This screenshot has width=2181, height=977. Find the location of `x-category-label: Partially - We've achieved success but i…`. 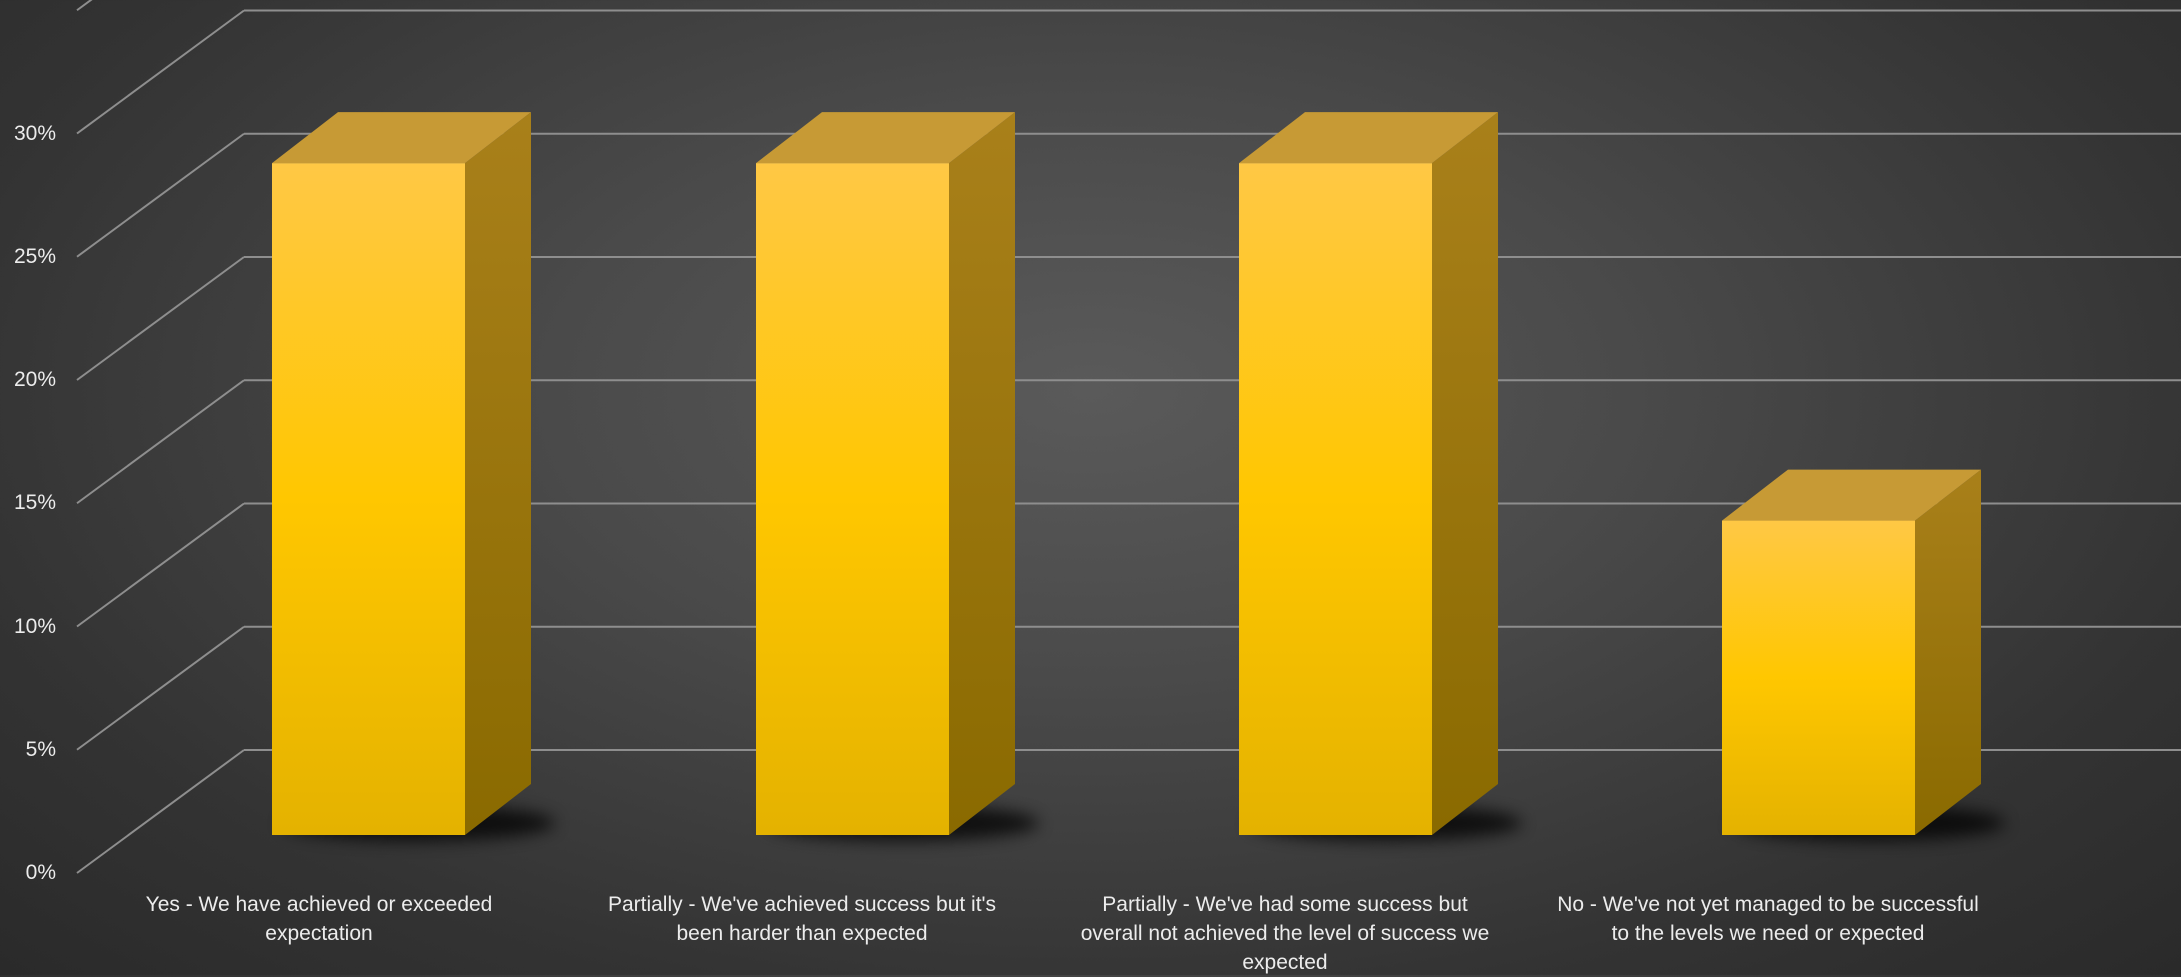

x-category-label: Partially - We've achieved success but i… is located at coordinates (802, 919).